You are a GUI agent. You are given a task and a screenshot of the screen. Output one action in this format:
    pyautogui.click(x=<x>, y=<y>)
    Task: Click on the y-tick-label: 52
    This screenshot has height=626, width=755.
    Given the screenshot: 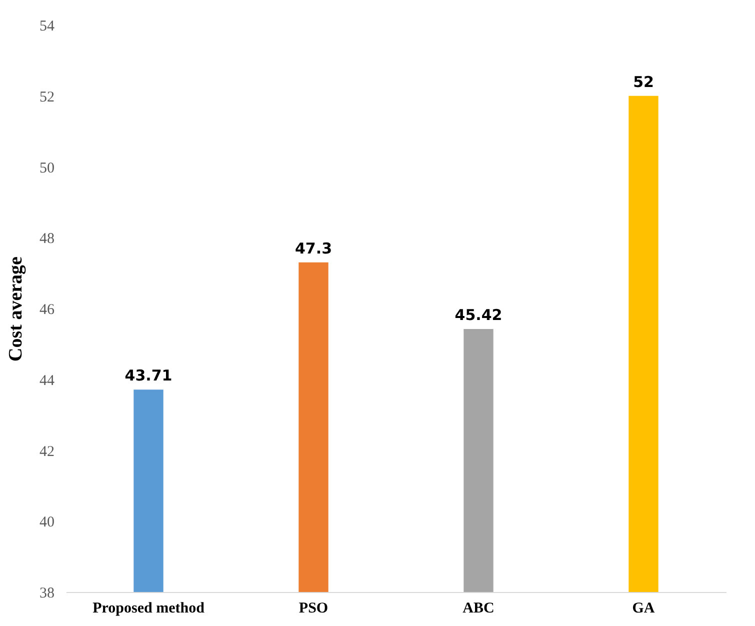 What is the action you would take?
    pyautogui.click(x=47, y=97)
    